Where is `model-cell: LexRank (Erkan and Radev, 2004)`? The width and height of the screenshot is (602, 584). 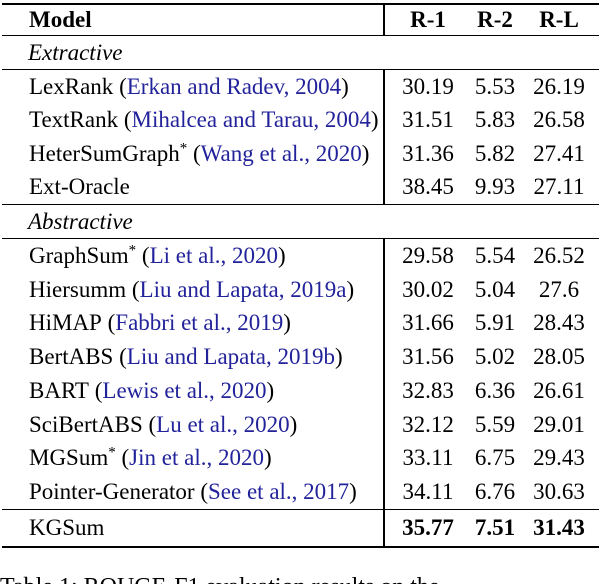
model-cell: LexRank (Erkan and Radev, 2004) is located at coordinates (192, 87).